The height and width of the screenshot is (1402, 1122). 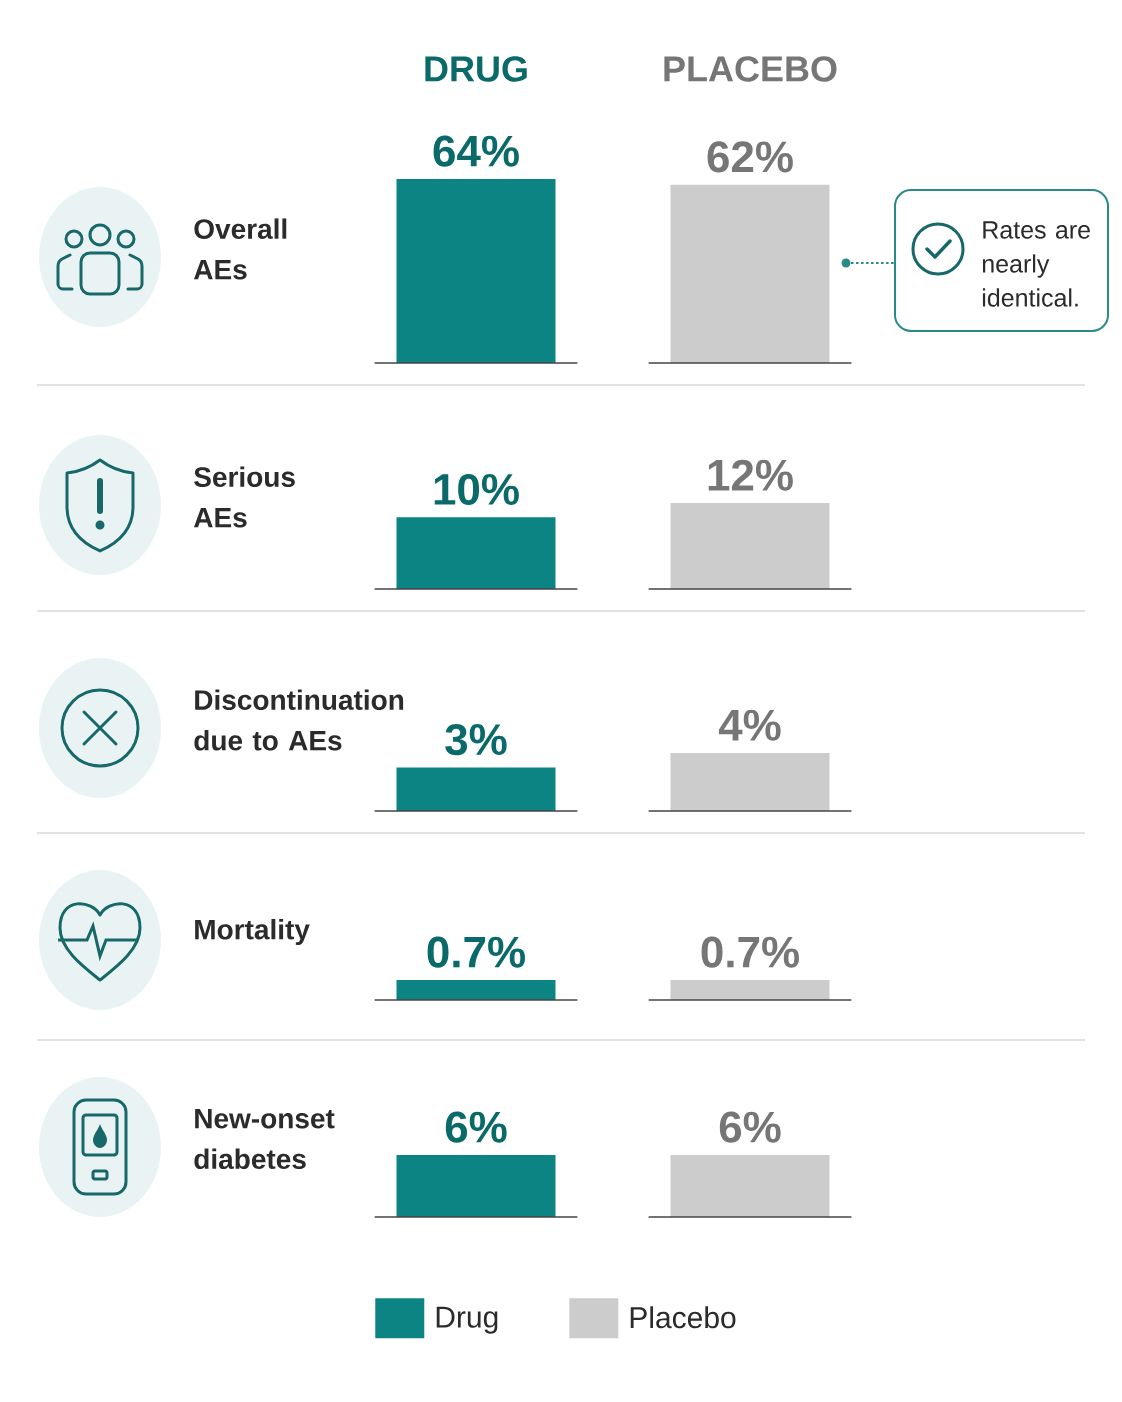 What do you see at coordinates (299, 720) in the screenshot?
I see `chart-title: Discontinuation due to AEs` at bounding box center [299, 720].